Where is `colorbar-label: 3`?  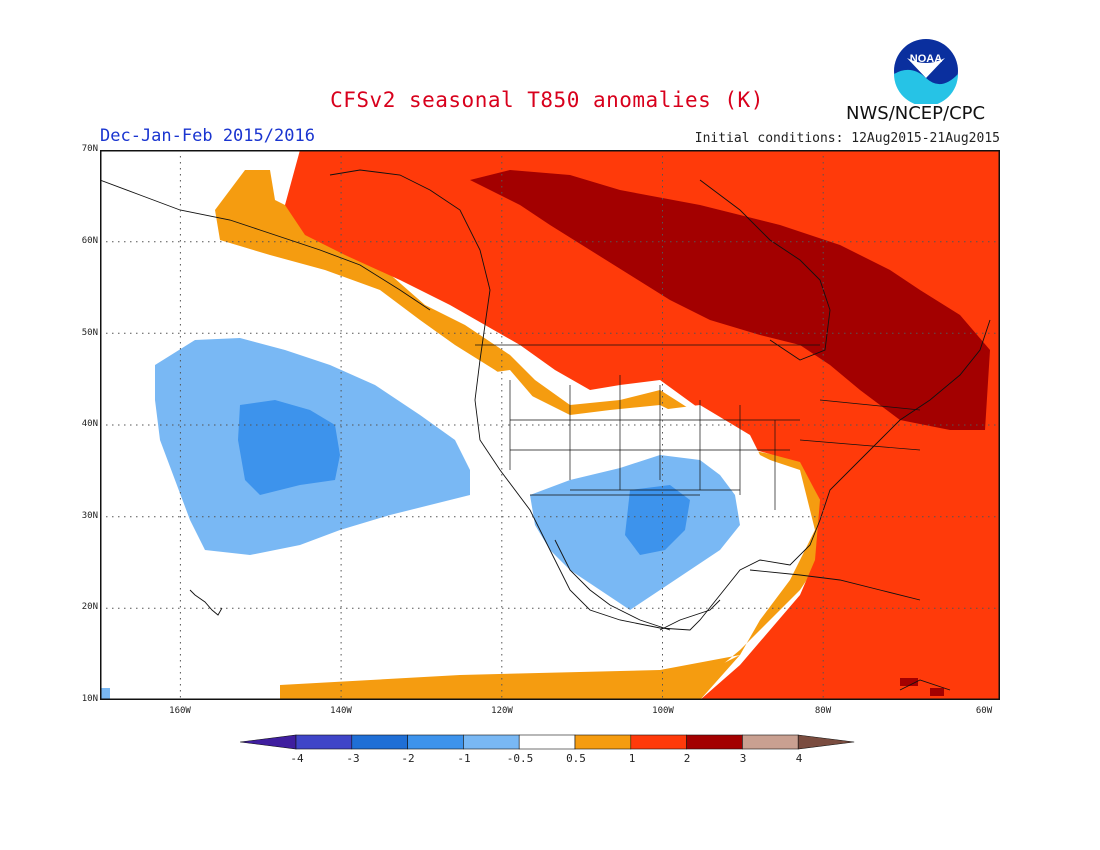 colorbar-label: 3 is located at coordinates (743, 758).